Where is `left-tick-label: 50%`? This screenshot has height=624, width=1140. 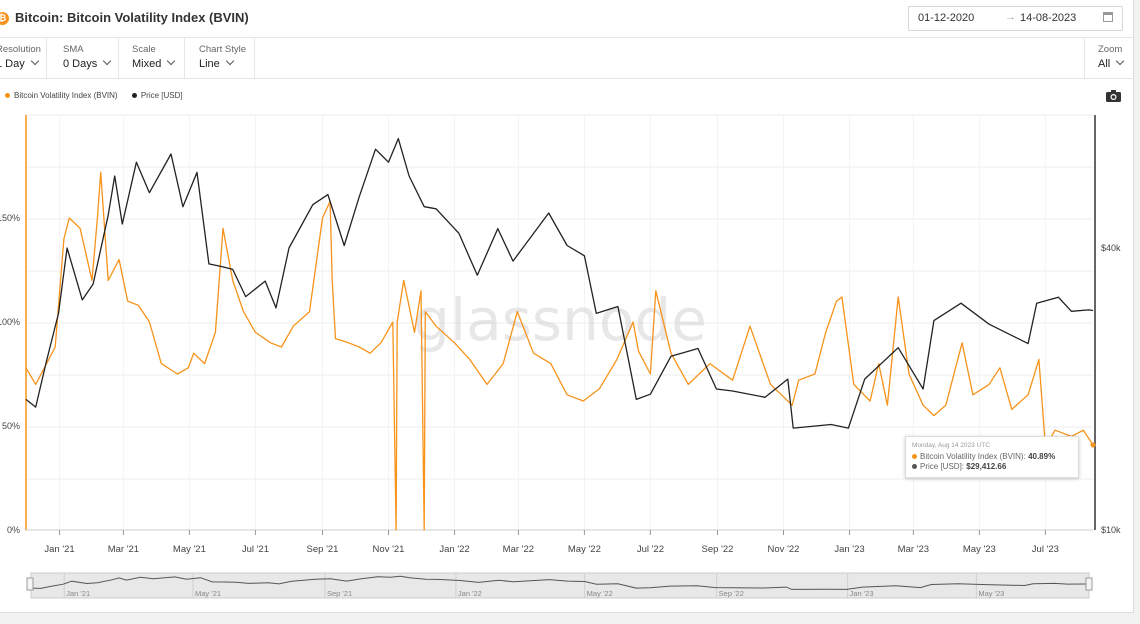
left-tick-label: 50% is located at coordinates (11, 426).